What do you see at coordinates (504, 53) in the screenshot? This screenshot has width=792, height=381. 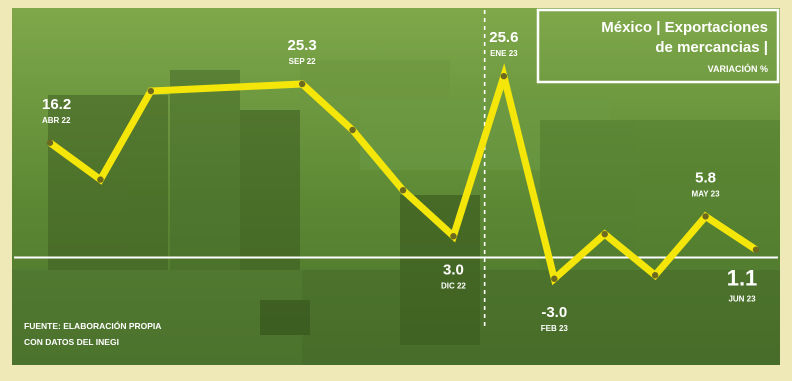 I see `date-label-ene-23: ENE 23` at bounding box center [504, 53].